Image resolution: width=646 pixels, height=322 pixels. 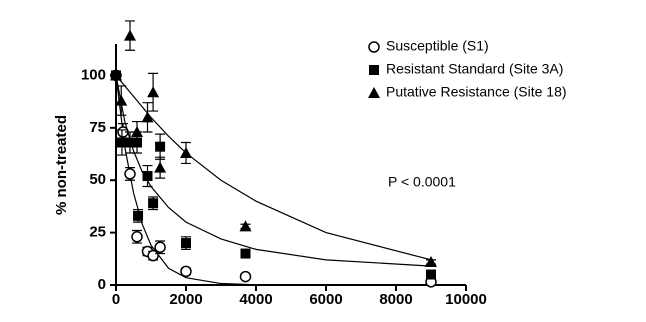 What do you see at coordinates (93, 74) in the screenshot?
I see `y-tick-label: 100` at bounding box center [93, 74].